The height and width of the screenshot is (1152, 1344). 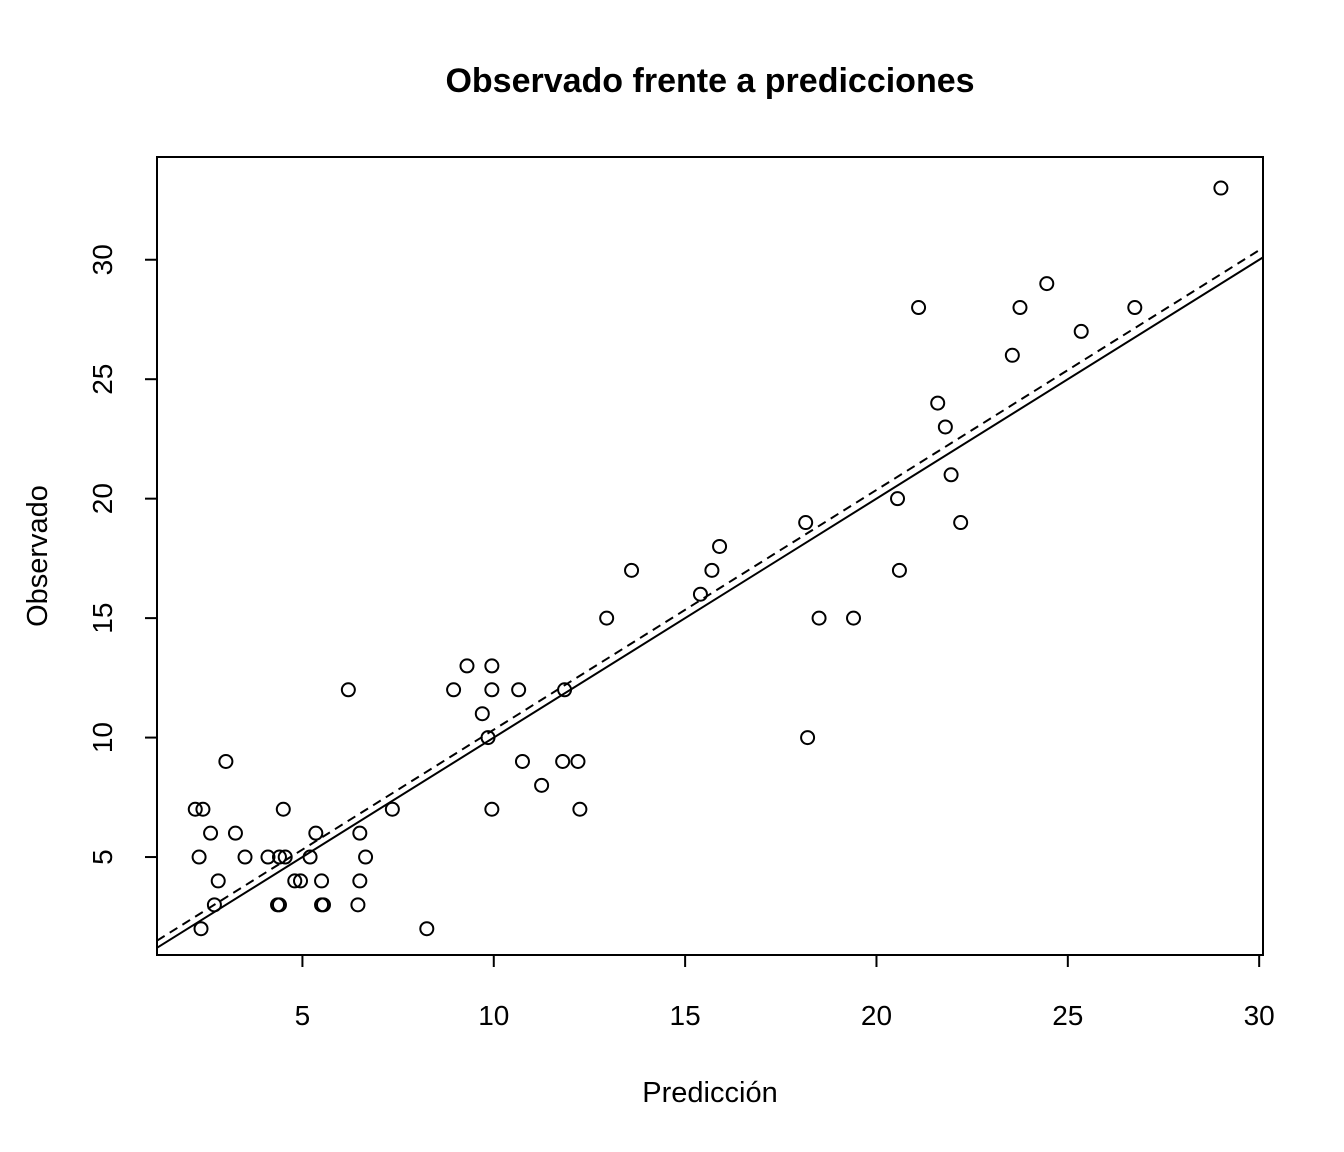 What do you see at coordinates (876, 1015) in the screenshot?
I see `x-tick-label: 20` at bounding box center [876, 1015].